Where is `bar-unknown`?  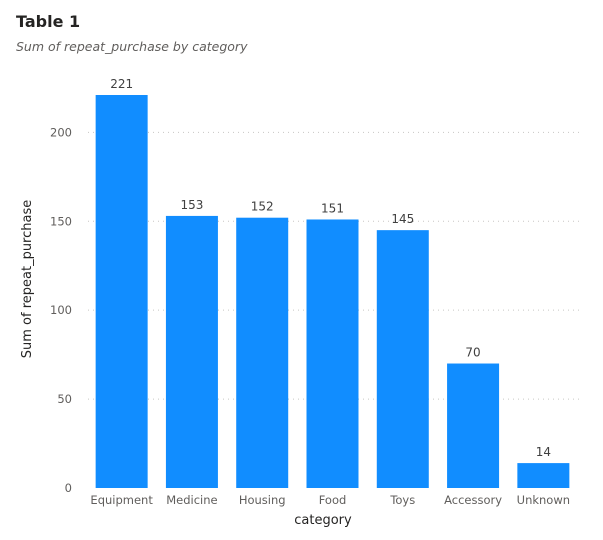
bar-unknown is located at coordinates (543, 475).